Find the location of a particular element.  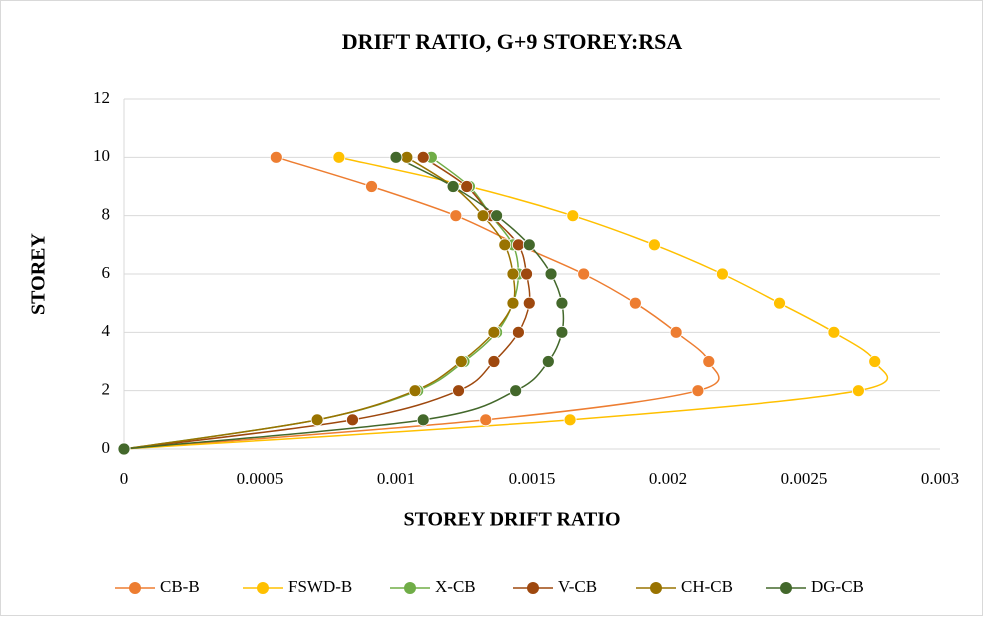

legend-label: X-CB is located at coordinates (455, 586).